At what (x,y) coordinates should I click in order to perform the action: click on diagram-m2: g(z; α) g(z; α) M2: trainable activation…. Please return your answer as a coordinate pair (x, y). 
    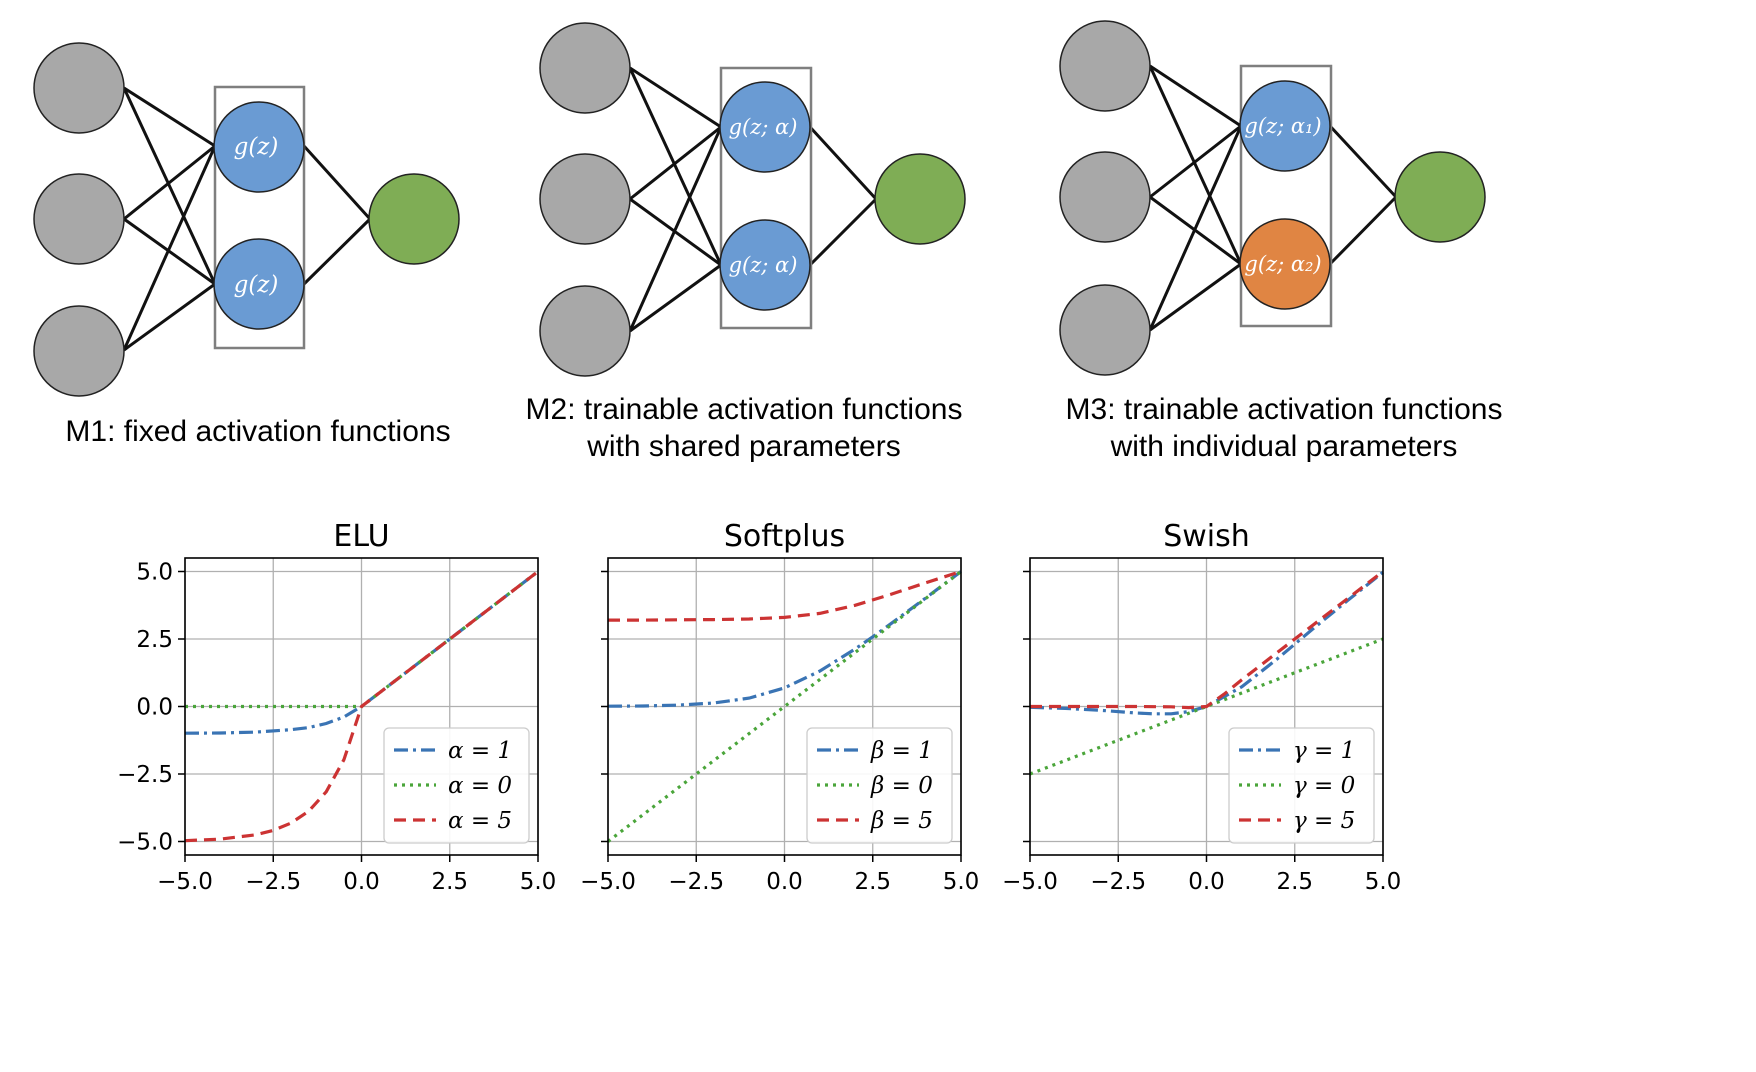
    Looking at the image, I should click on (746, 242).